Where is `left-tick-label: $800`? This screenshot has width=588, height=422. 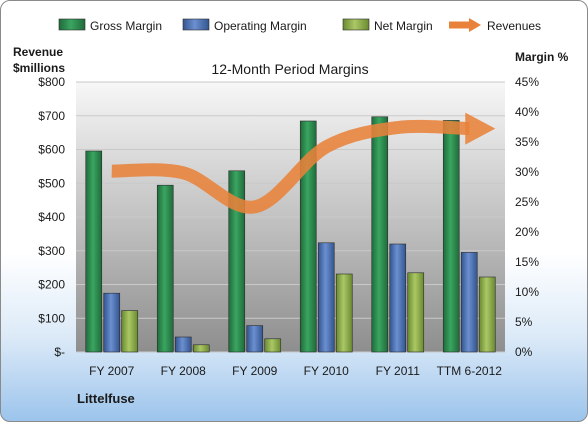 left-tick-label: $800 is located at coordinates (51, 82).